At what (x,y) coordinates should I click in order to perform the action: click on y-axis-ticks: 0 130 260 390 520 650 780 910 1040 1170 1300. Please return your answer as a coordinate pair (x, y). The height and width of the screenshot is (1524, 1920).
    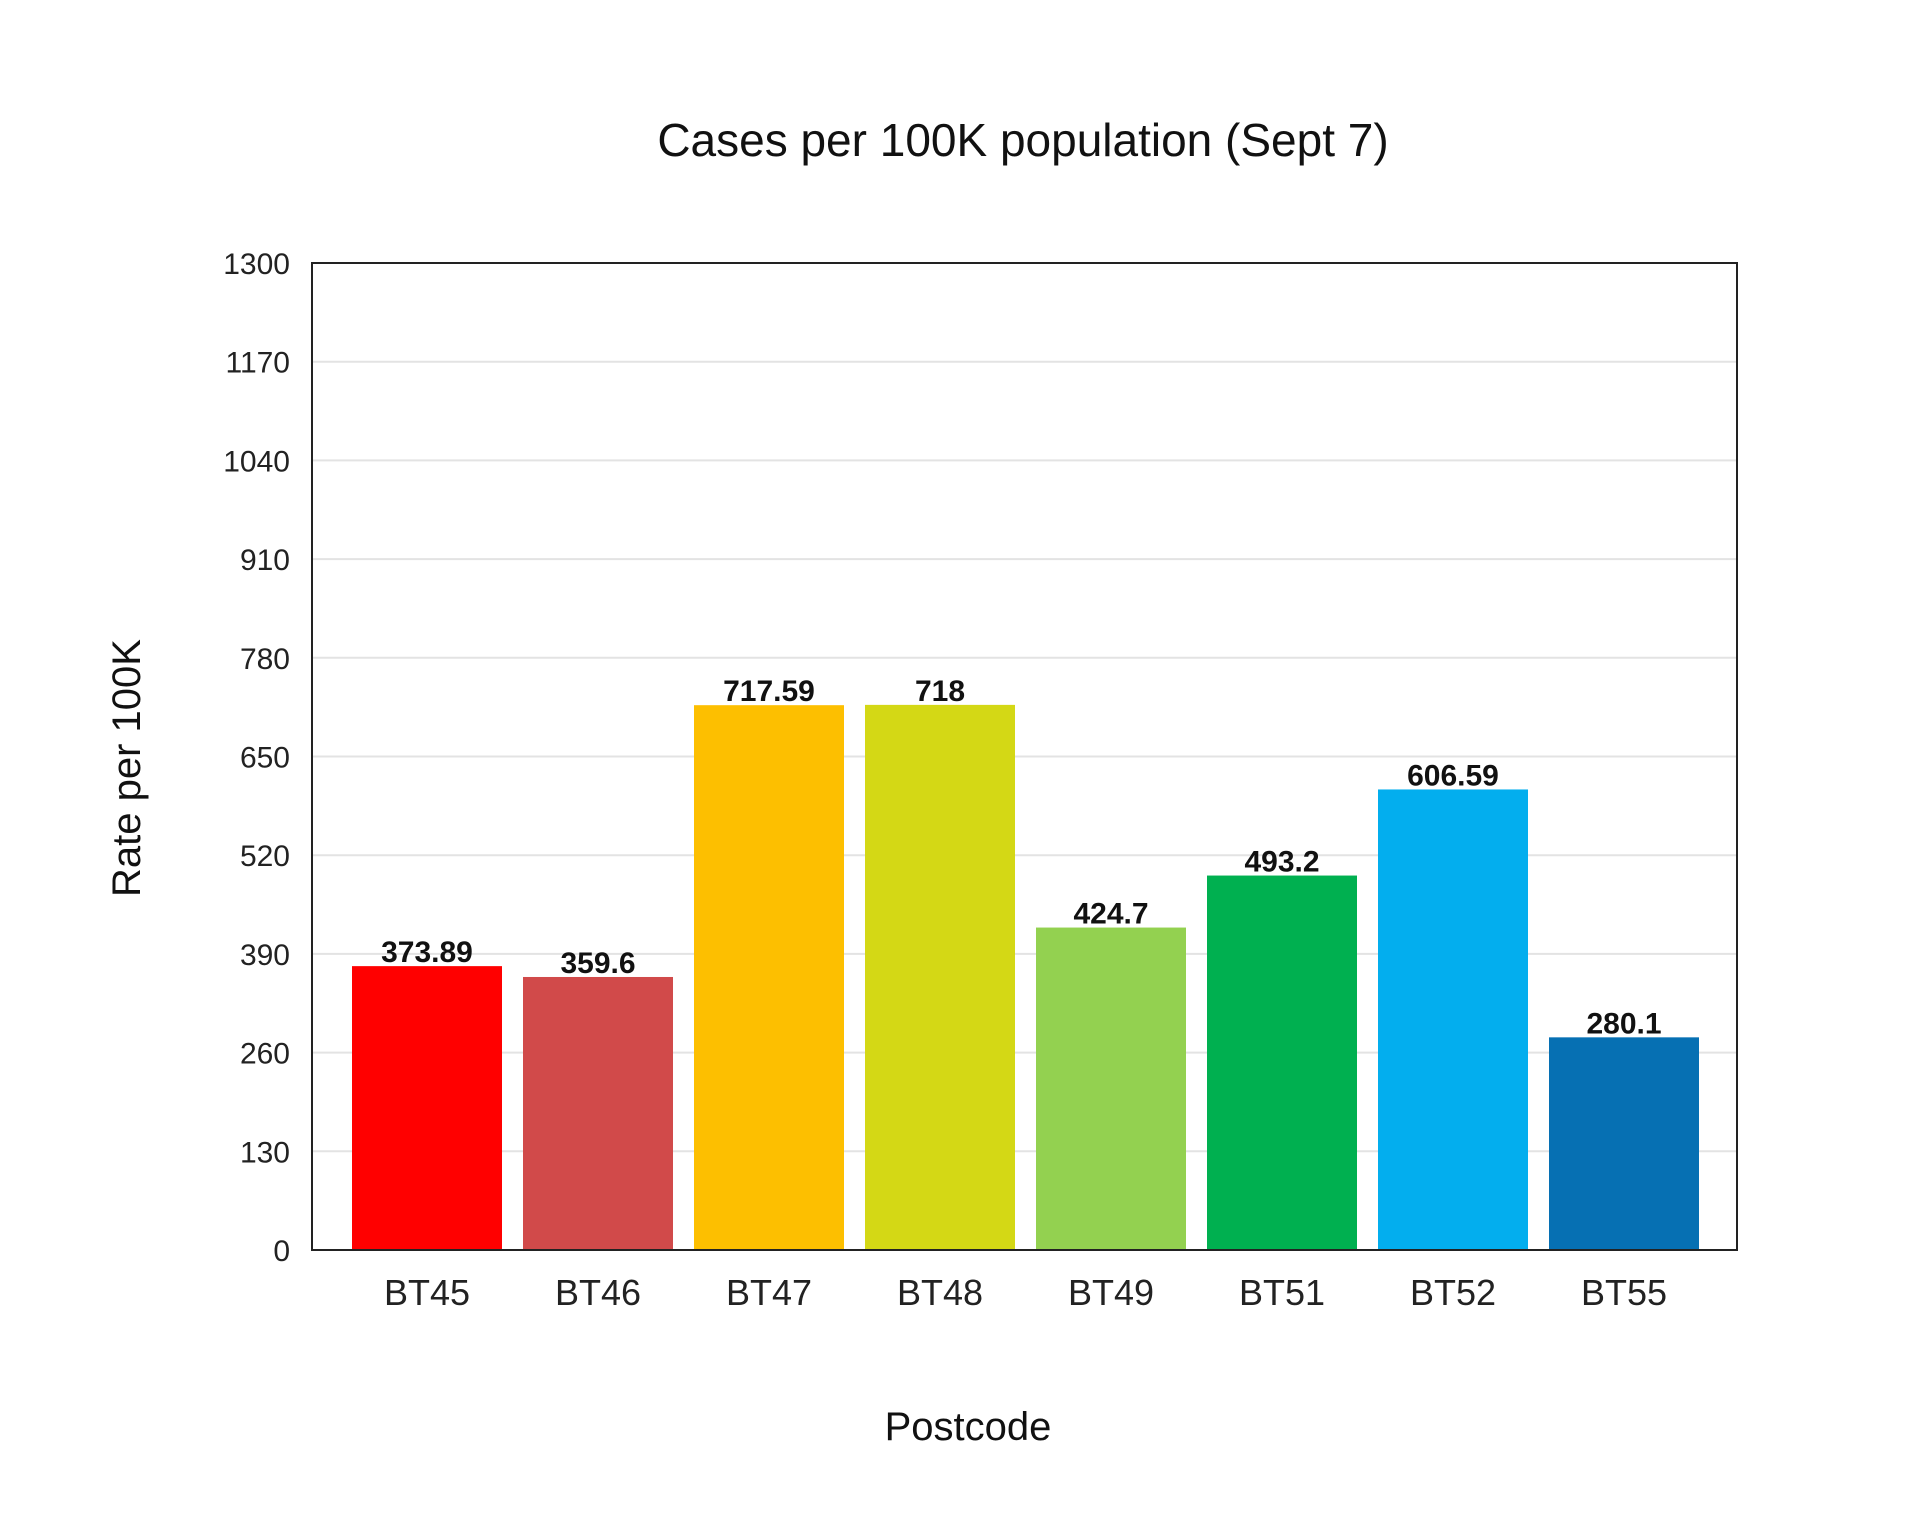
    Looking at the image, I should click on (256, 758).